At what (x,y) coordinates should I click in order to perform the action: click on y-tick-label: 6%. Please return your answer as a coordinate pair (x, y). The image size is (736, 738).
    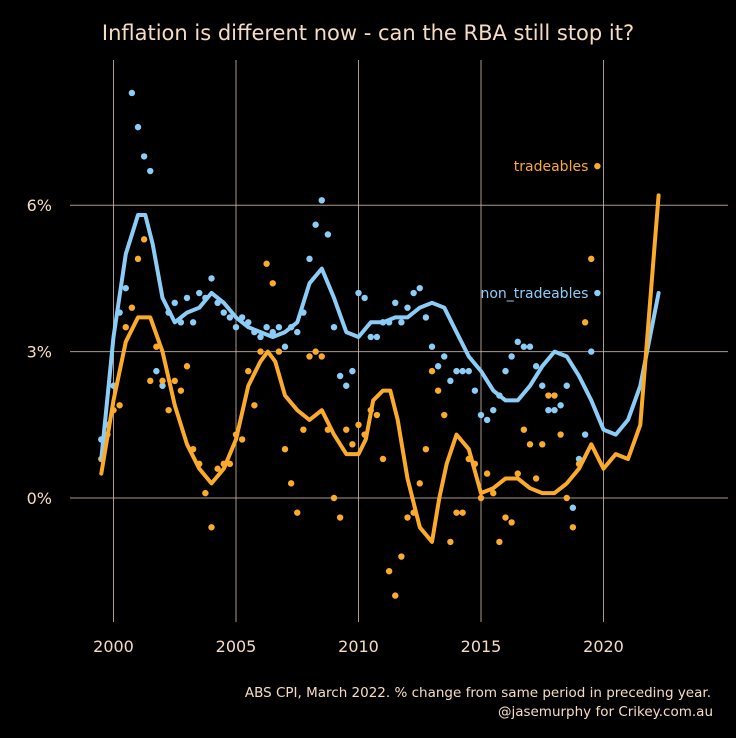
    Looking at the image, I should click on (39, 205).